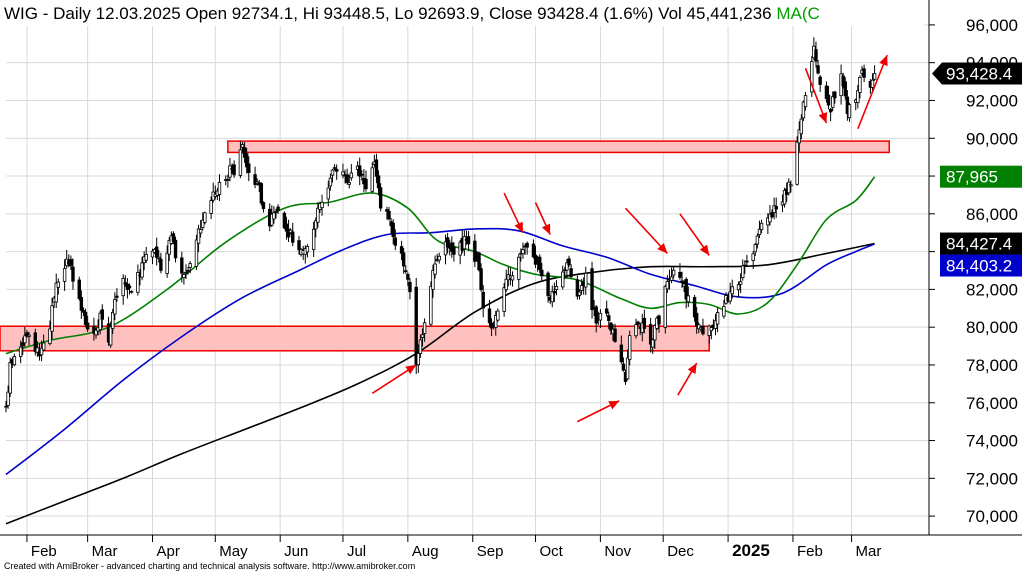 The height and width of the screenshot is (577, 1022). What do you see at coordinates (979, 266) in the screenshot?
I see `price-tag-label: 84,403.2` at bounding box center [979, 266].